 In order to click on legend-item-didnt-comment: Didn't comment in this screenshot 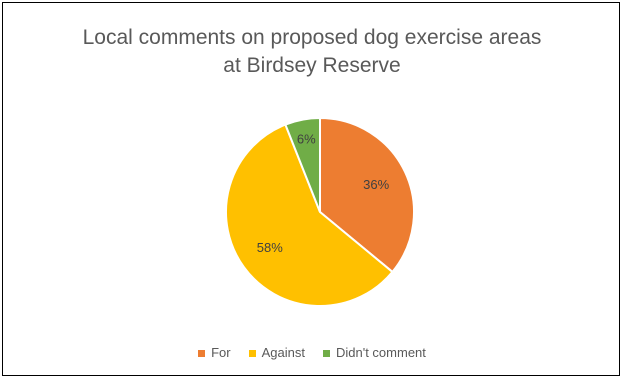, I will do `click(374, 353)`.